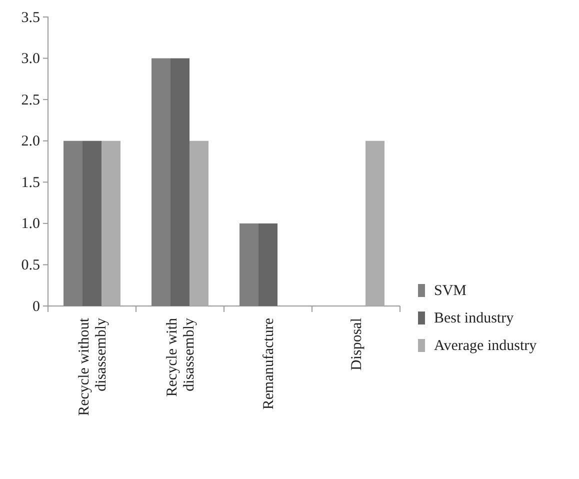  What do you see at coordinates (486, 346) in the screenshot?
I see `legend-label: Average industry` at bounding box center [486, 346].